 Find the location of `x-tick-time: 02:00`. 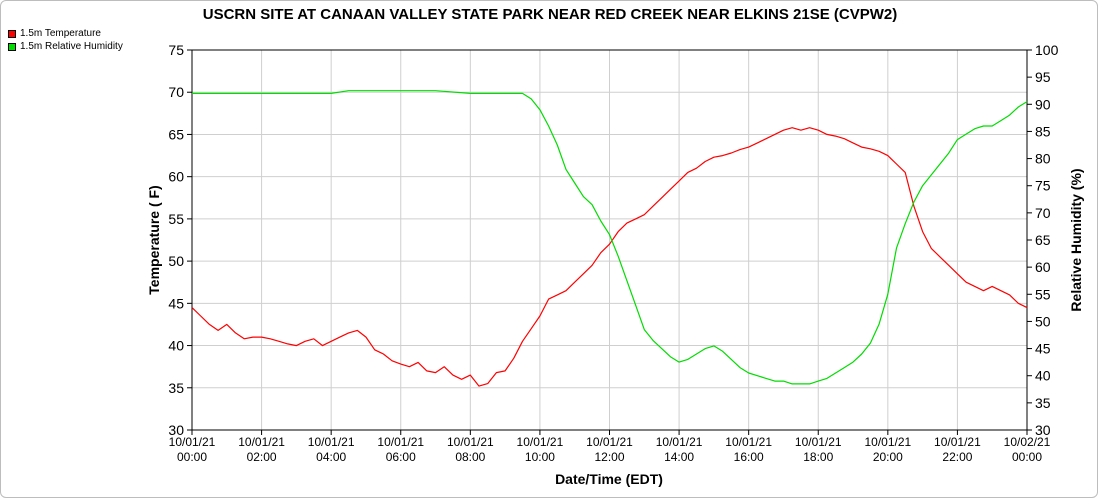

x-tick-time: 02:00 is located at coordinates (262, 457).